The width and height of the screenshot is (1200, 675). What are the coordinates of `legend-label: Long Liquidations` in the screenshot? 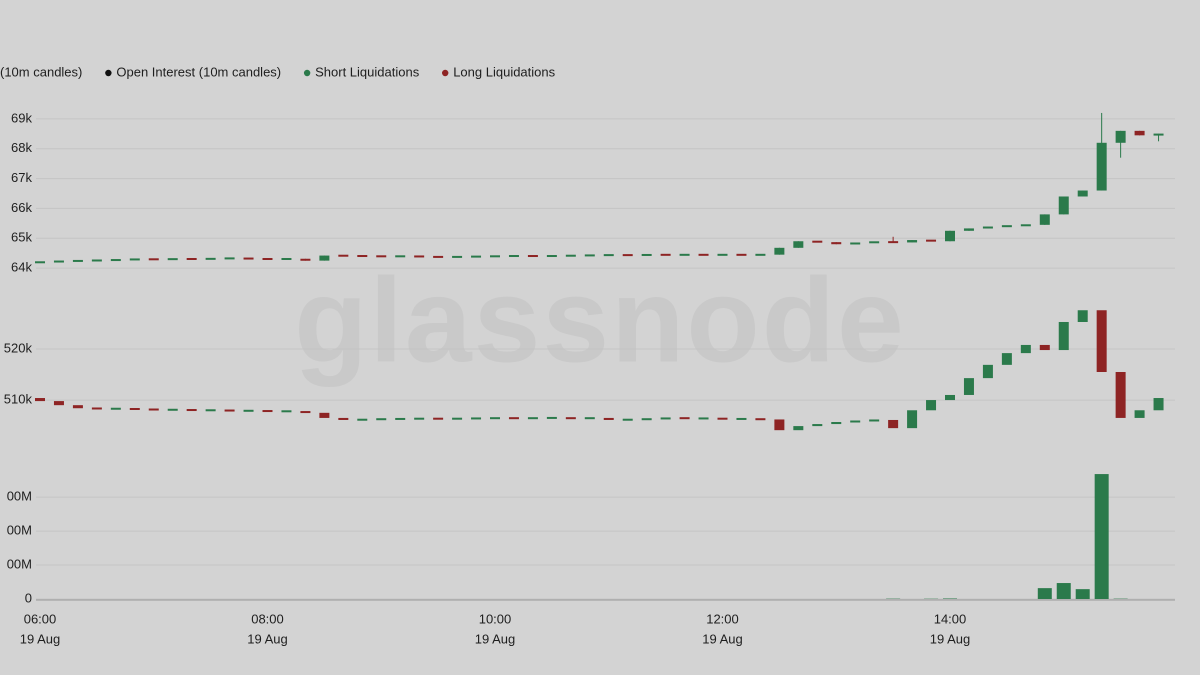 It's located at (504, 71).